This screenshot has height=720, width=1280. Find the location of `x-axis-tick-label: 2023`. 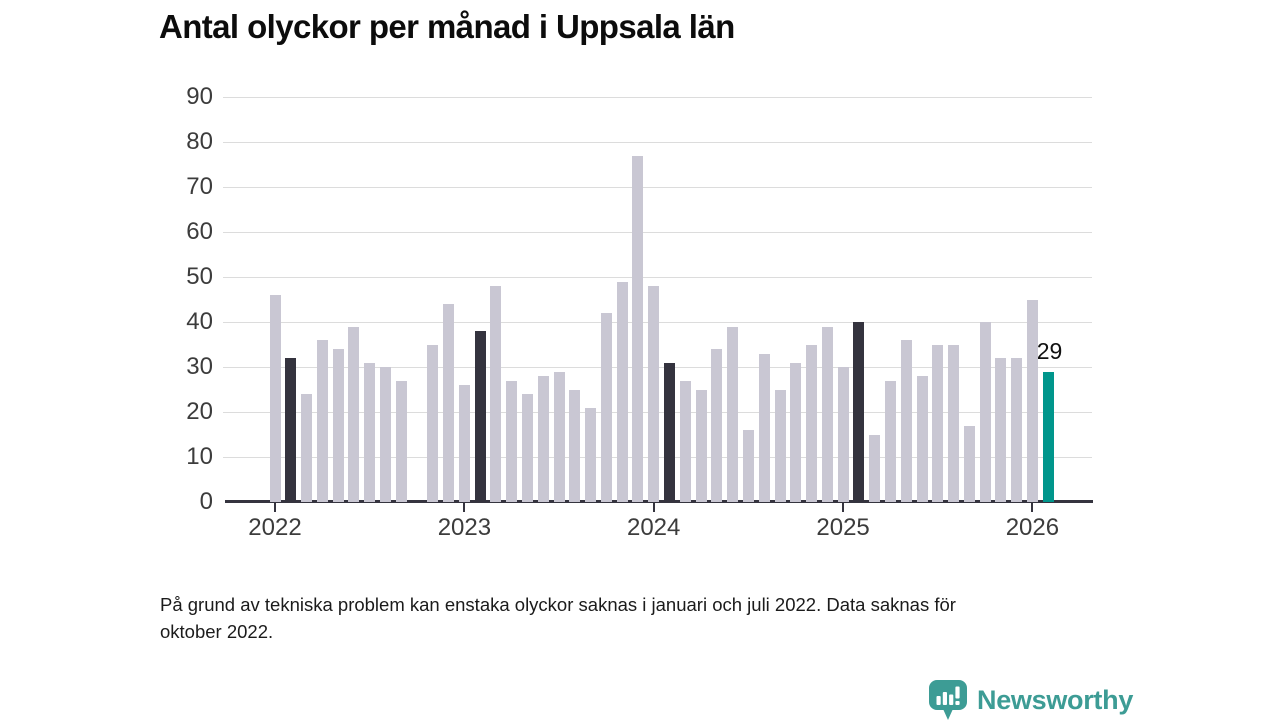

x-axis-tick-label: 2023 is located at coordinates (464, 527).